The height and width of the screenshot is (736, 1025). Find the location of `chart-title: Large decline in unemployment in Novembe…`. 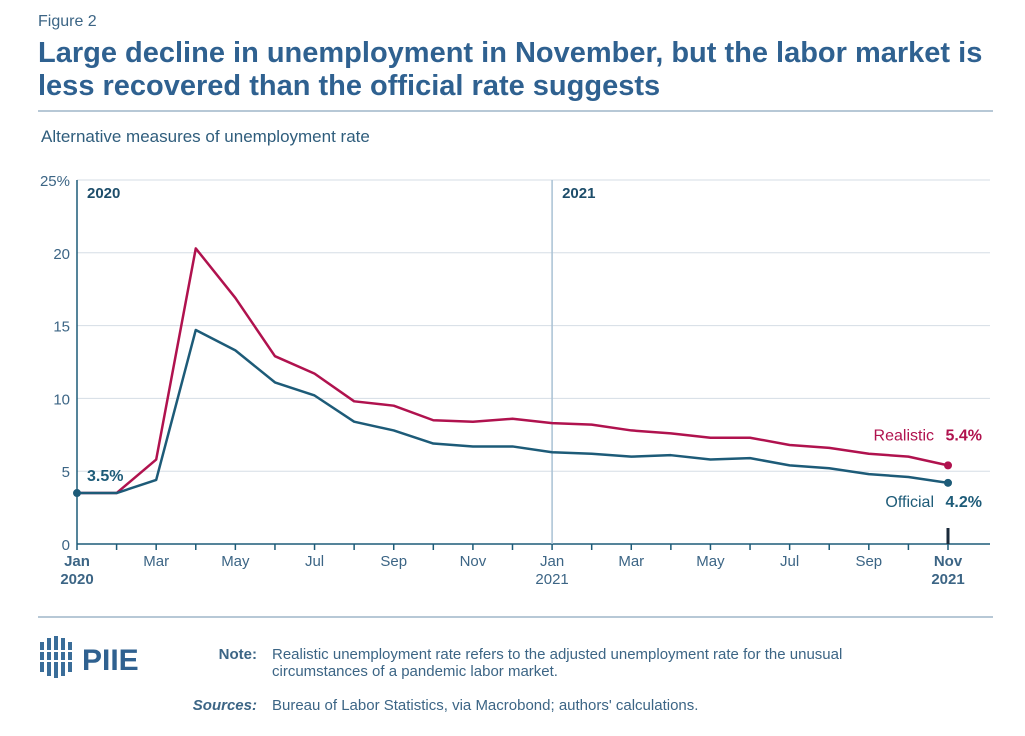

chart-title: Large decline in unemployment in Novembe… is located at coordinates (510, 69).